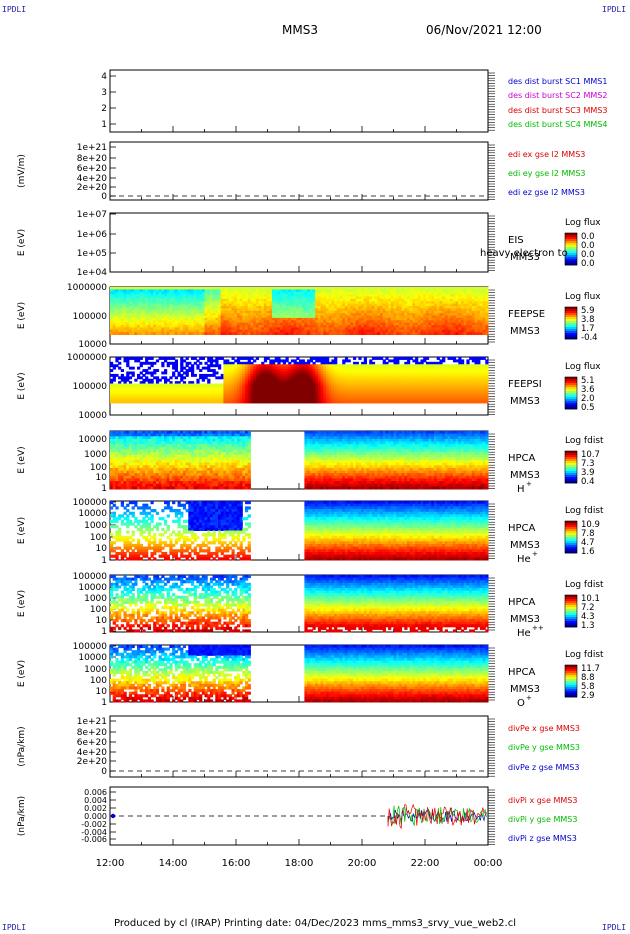  I want to click on spacecraft-label: MMS3, so click(525, 331).